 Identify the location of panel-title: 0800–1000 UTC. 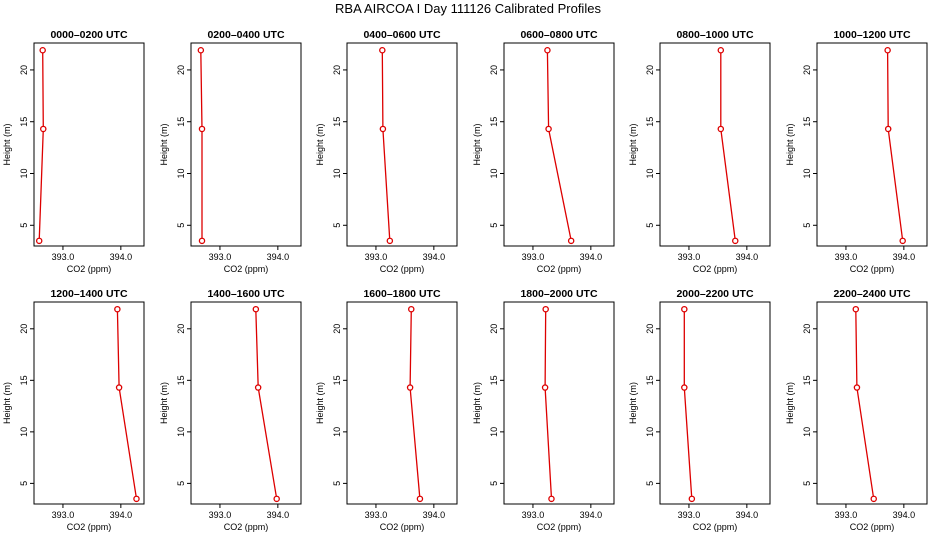
(714, 35).